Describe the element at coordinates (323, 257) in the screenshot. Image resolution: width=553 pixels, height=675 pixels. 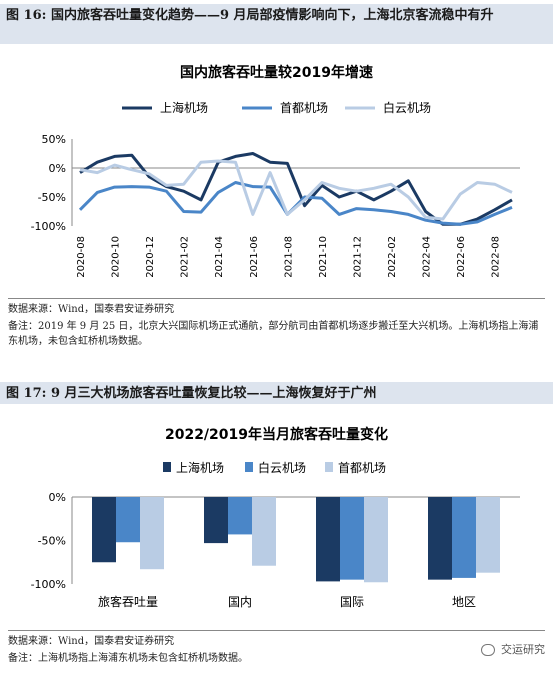
I see `x-tick-label: 2021-10` at that location.